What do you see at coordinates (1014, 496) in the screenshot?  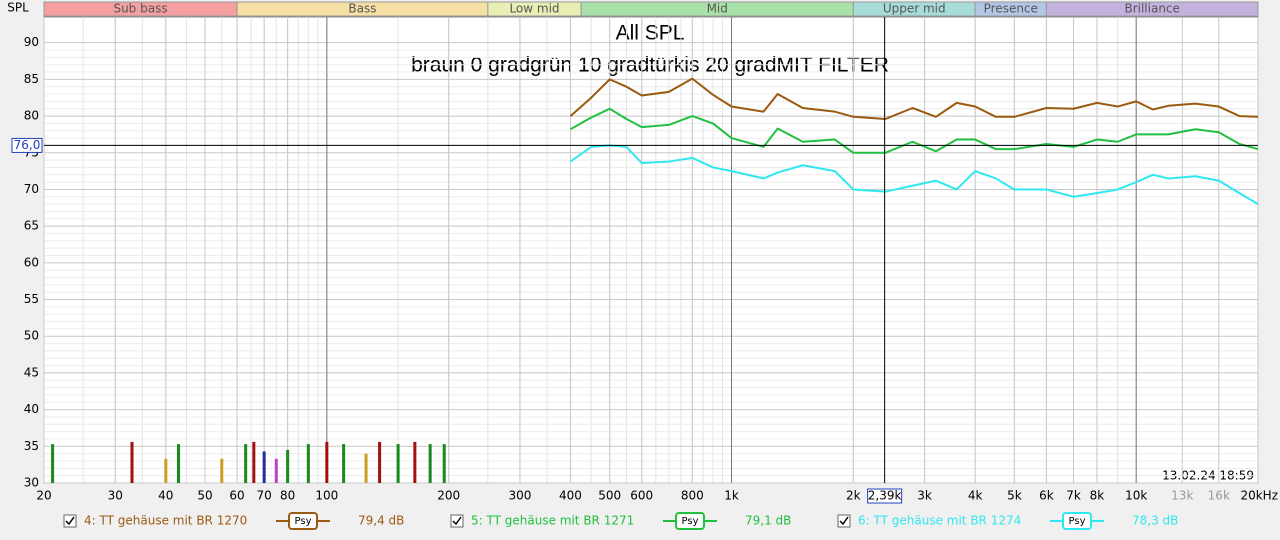 I see `x-tick-label: 5k` at bounding box center [1014, 496].